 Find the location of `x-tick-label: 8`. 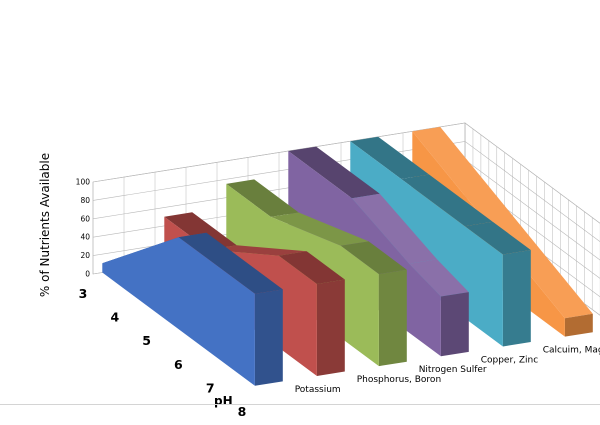

x-tick-label: 8 is located at coordinates (242, 411).